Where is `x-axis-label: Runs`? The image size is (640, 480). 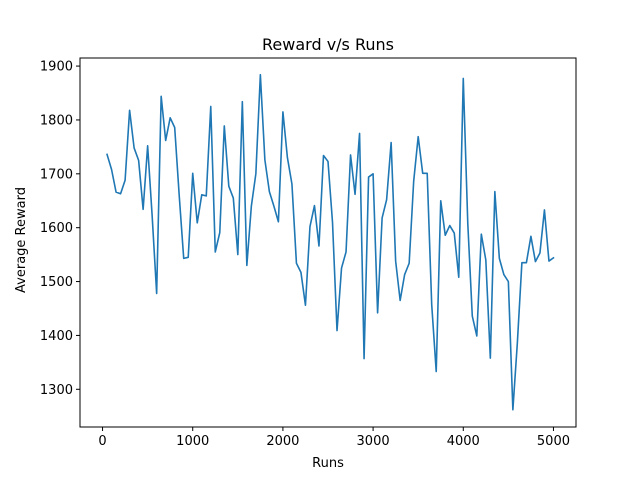
x-axis-label: Runs is located at coordinates (328, 463).